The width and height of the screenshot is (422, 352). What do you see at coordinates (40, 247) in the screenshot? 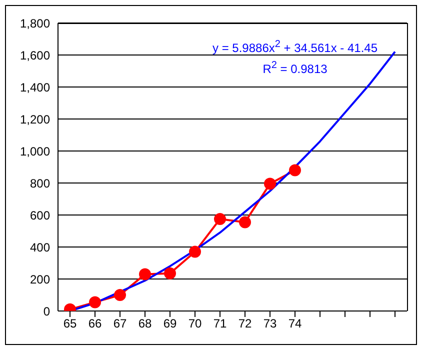
I see `y-tick-label: 400` at bounding box center [40, 247].